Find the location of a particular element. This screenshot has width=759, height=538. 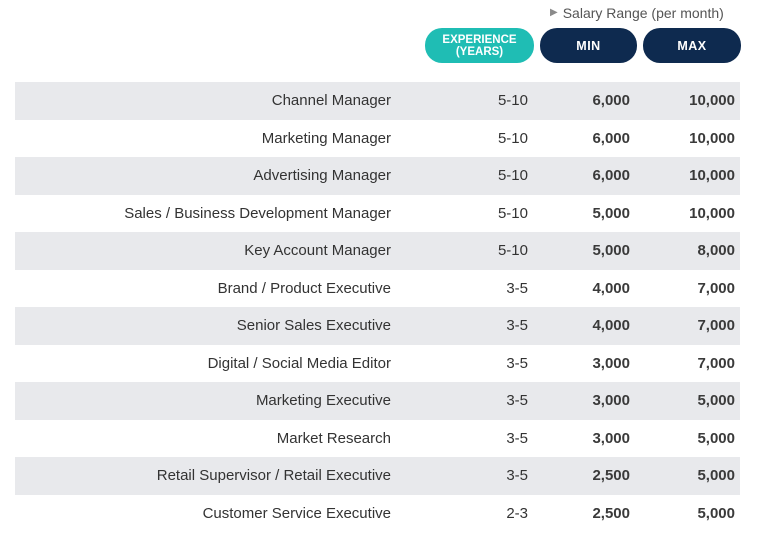

job-title-cell: Marketing Manager is located at coordinates (326, 138).